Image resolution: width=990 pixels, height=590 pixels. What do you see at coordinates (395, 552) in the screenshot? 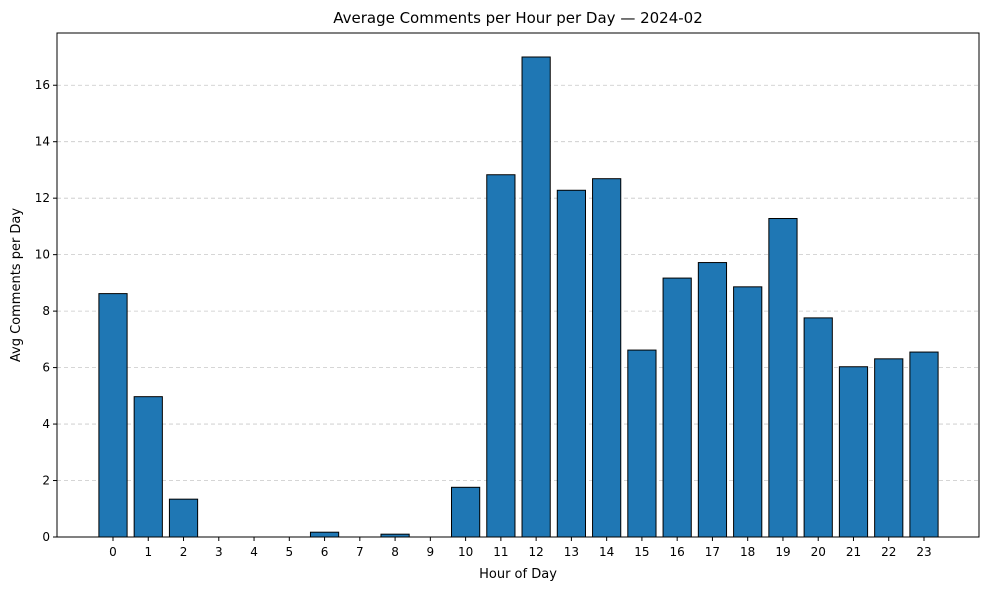
I see `x-tick-label: 8` at bounding box center [395, 552].